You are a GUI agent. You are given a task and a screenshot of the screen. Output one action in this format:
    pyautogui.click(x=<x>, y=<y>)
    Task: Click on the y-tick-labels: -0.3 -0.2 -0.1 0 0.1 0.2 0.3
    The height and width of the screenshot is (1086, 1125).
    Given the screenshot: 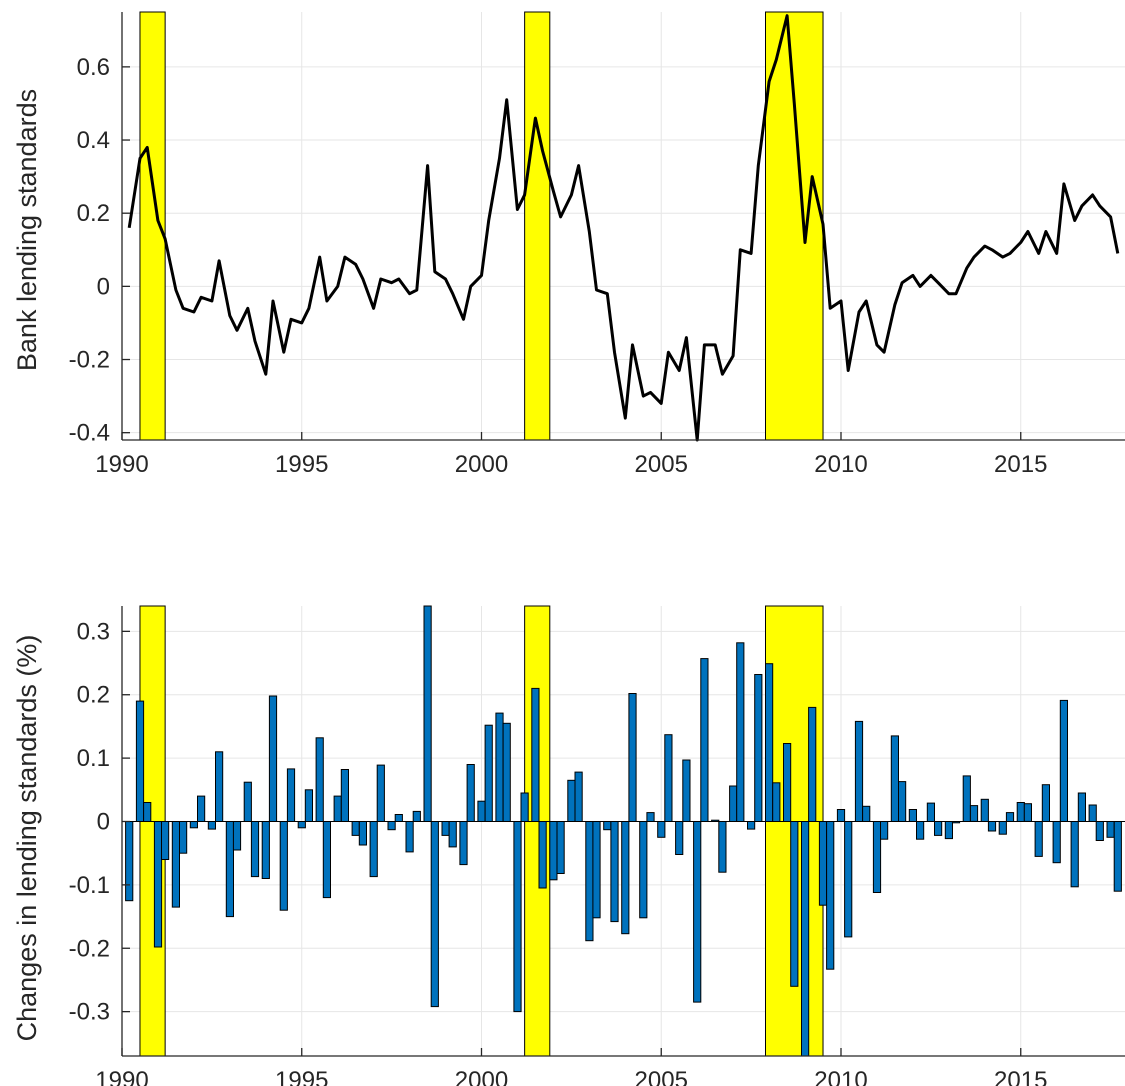 What is the action you would take?
    pyautogui.click(x=89, y=821)
    